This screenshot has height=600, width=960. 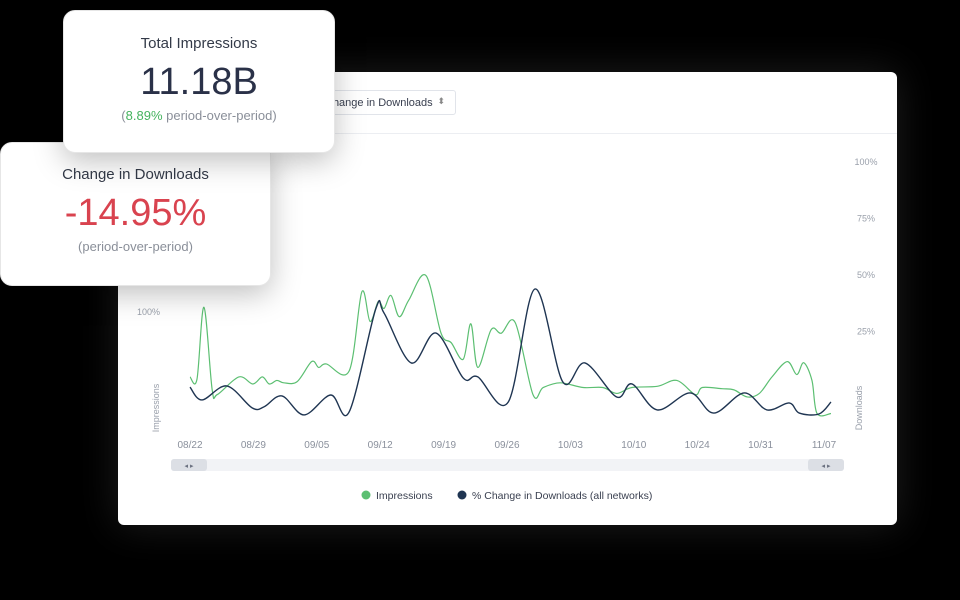 I want to click on card-change: (8.89% period-over-period), so click(x=199, y=115).